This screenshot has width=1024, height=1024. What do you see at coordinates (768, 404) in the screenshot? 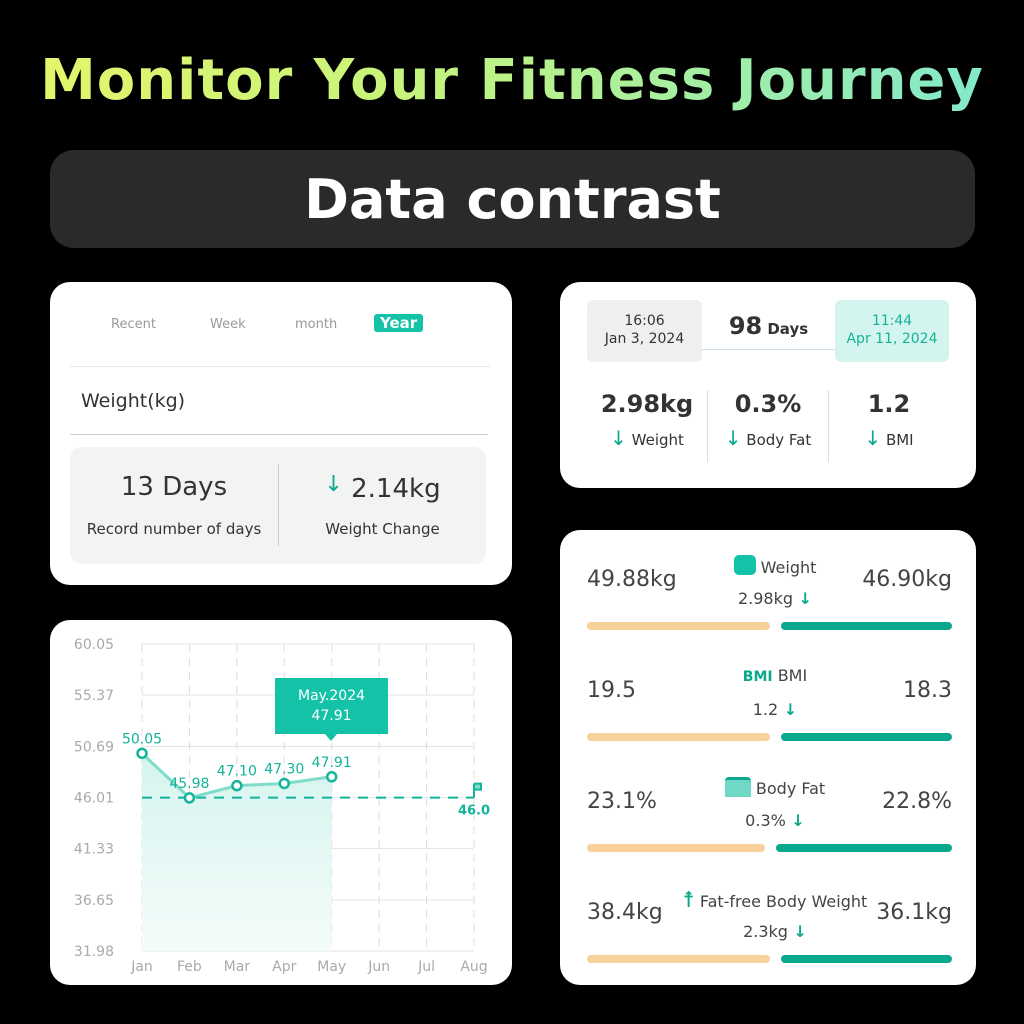
I see `metric-value: 0.3%` at bounding box center [768, 404].